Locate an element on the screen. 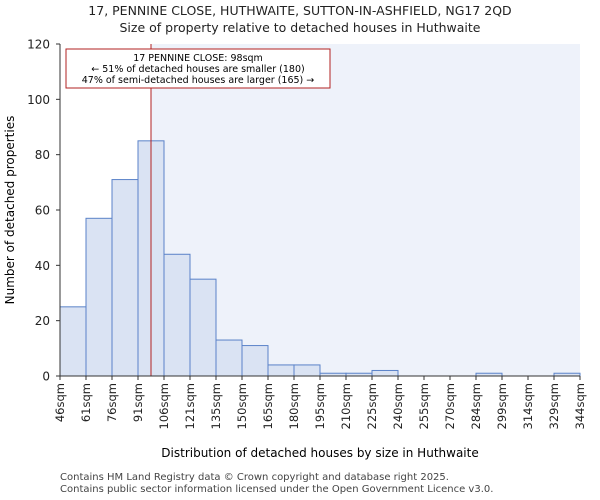 This screenshot has width=600, height=500. x-tick-label: 61sqm is located at coordinates (86, 402).